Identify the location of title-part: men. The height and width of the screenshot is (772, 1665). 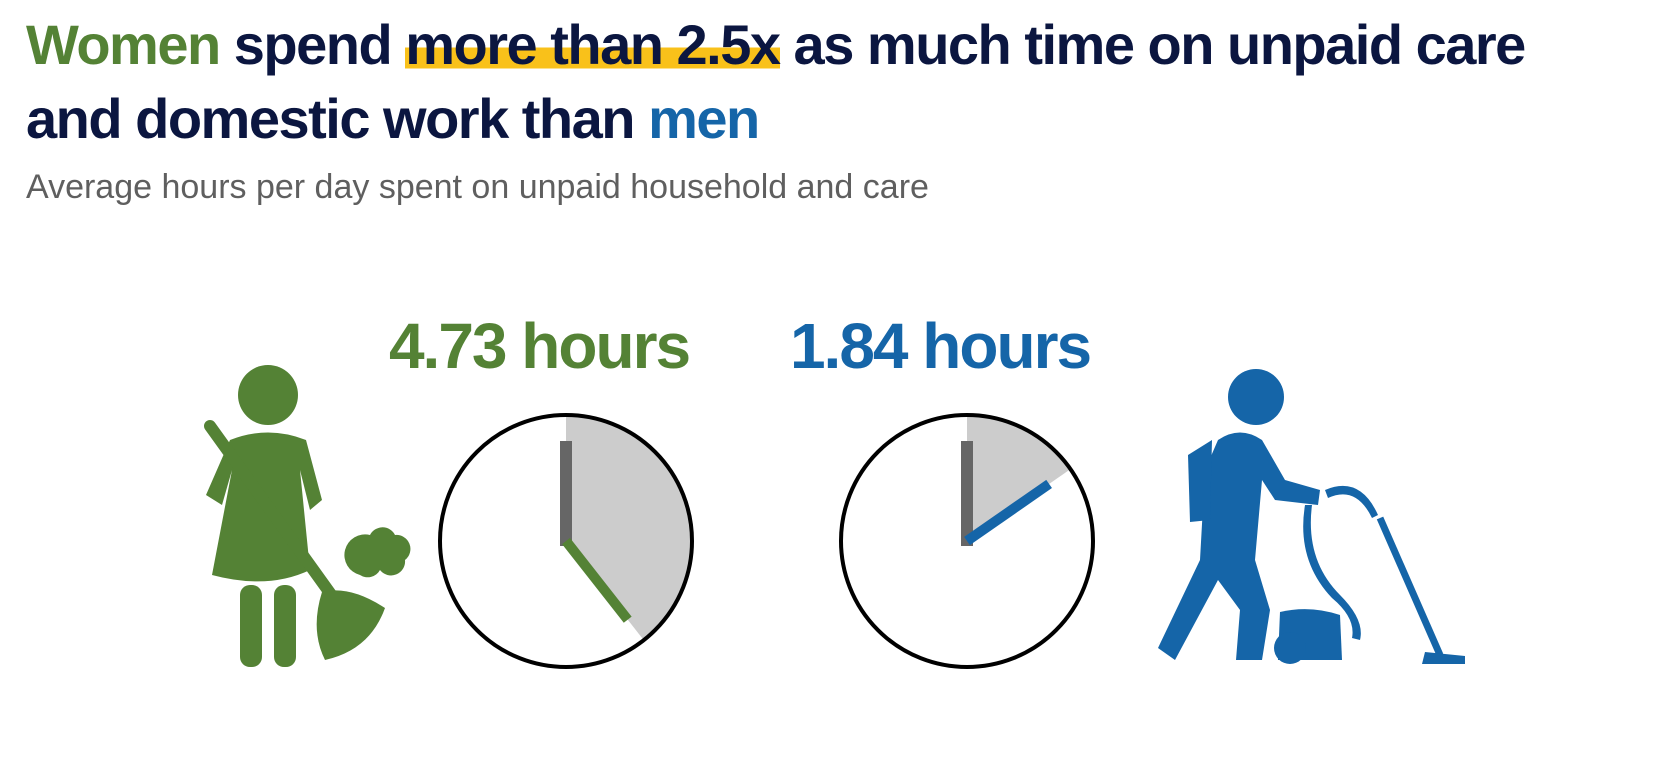
(704, 118).